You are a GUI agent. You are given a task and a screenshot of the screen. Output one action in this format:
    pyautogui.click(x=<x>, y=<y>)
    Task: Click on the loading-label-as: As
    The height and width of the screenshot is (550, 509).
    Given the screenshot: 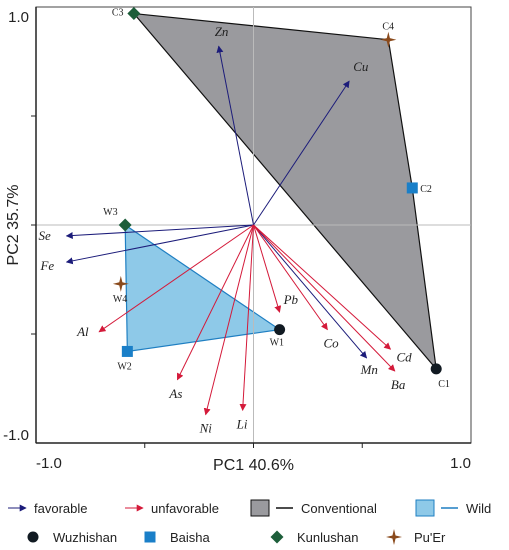 What is the action you would take?
    pyautogui.click(x=175, y=393)
    